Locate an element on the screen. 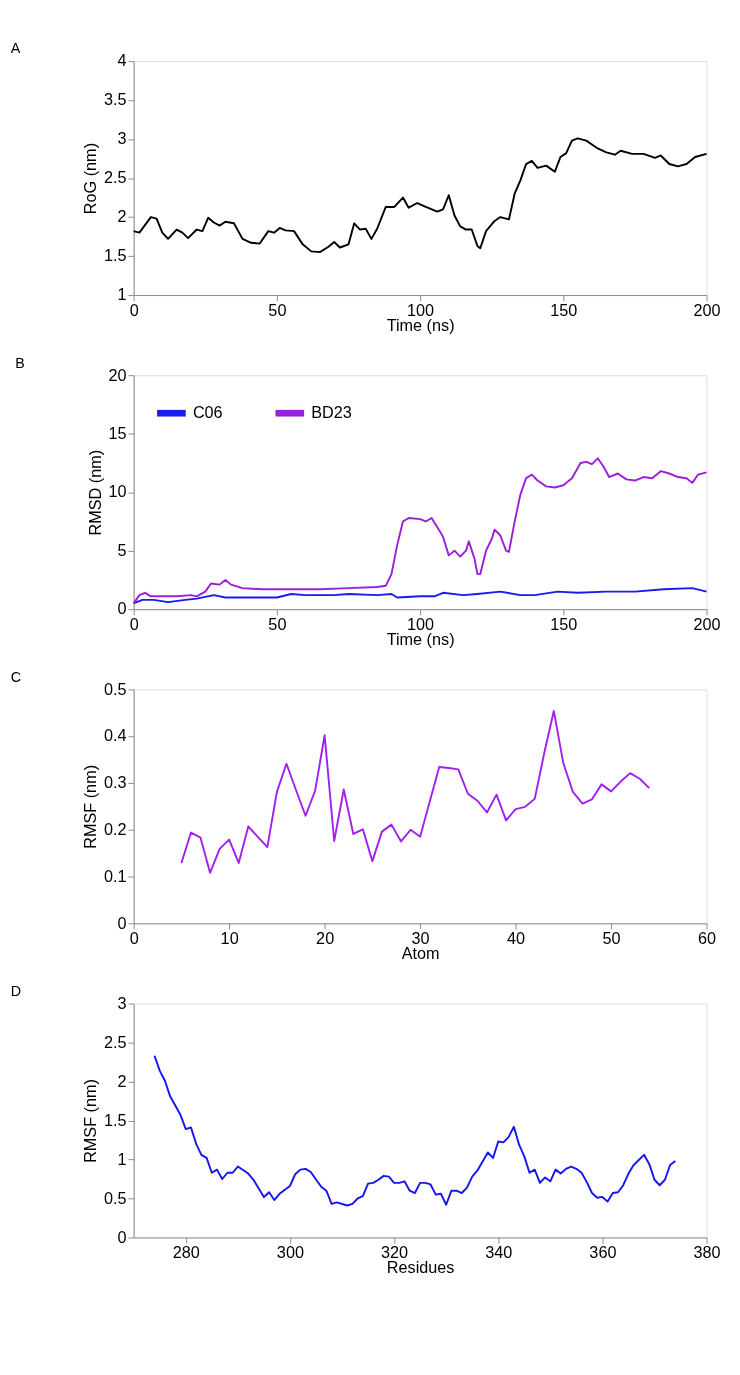  text: C is located at coordinates (16, 676).